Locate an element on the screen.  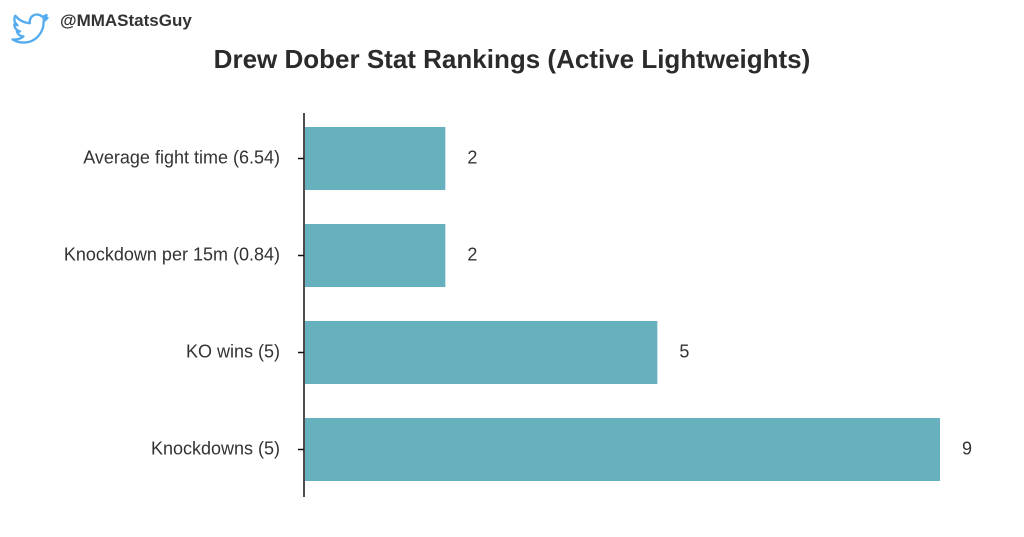
category-label-1: Average fight time (6.54) is located at coordinates (181, 157).